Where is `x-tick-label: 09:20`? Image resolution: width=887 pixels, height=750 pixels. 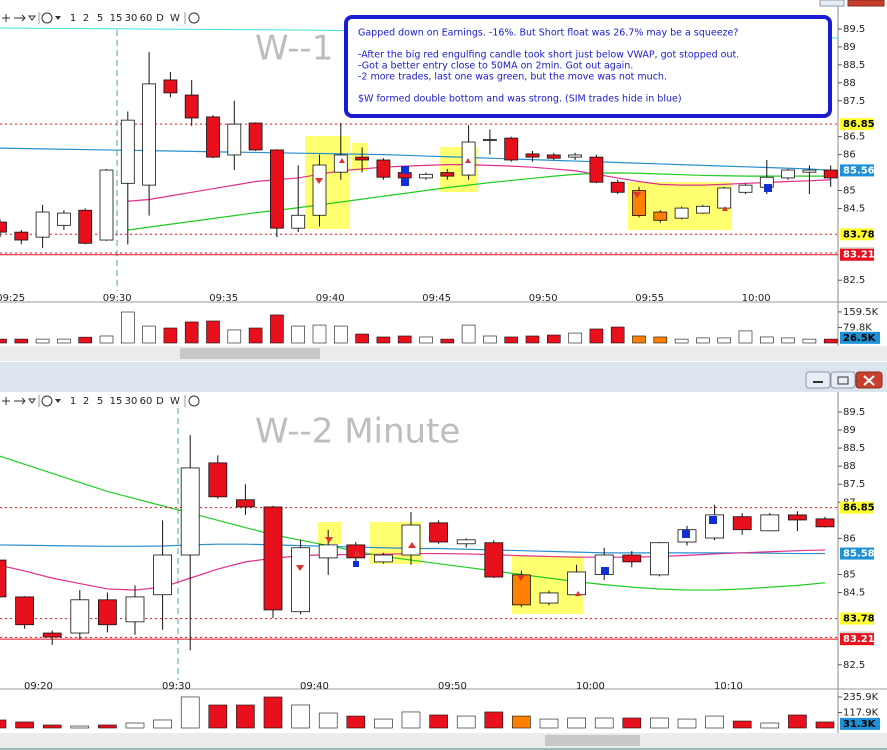
x-tick-label: 09:20 is located at coordinates (38, 686).